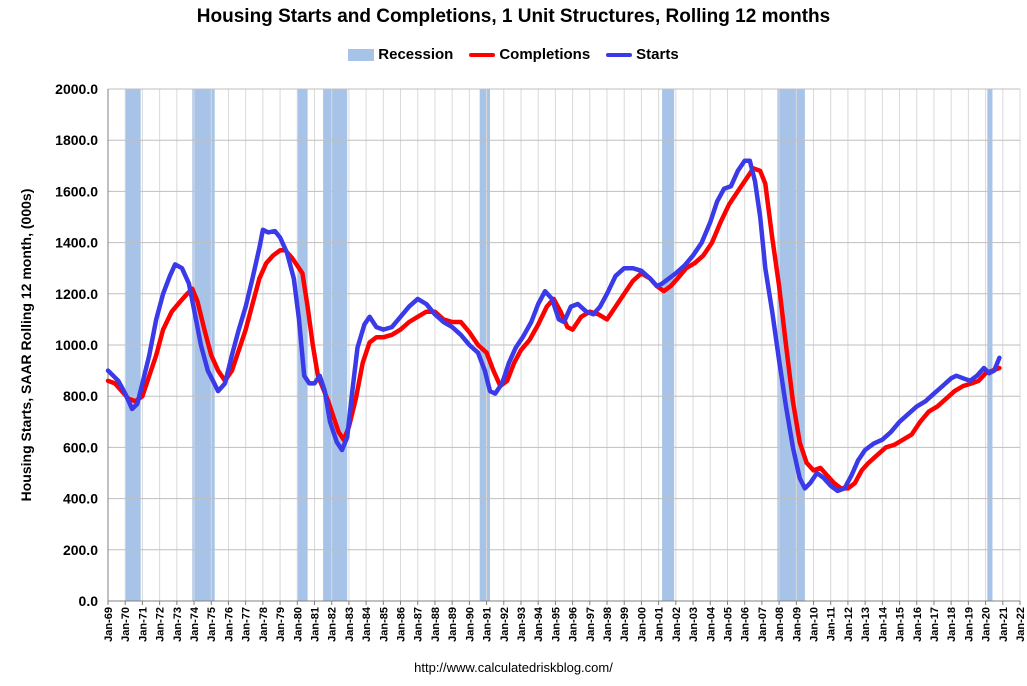 This screenshot has width=1027, height=686. What do you see at coordinates (470, 624) in the screenshot?
I see `x-tick-label: Jan-90` at bounding box center [470, 624].